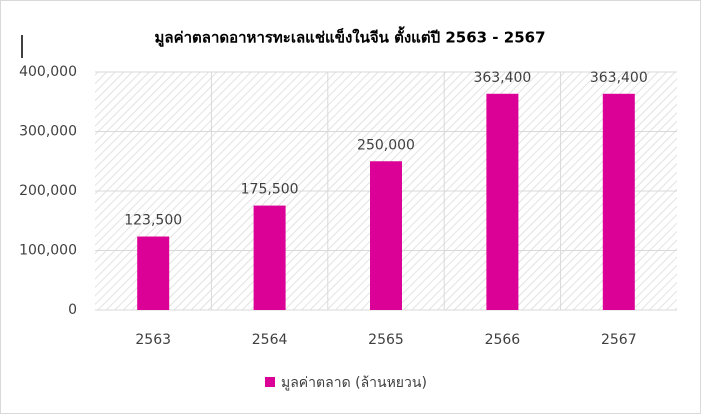 The image size is (701, 414). I want to click on y-tick-label: 300,000, so click(48, 132).